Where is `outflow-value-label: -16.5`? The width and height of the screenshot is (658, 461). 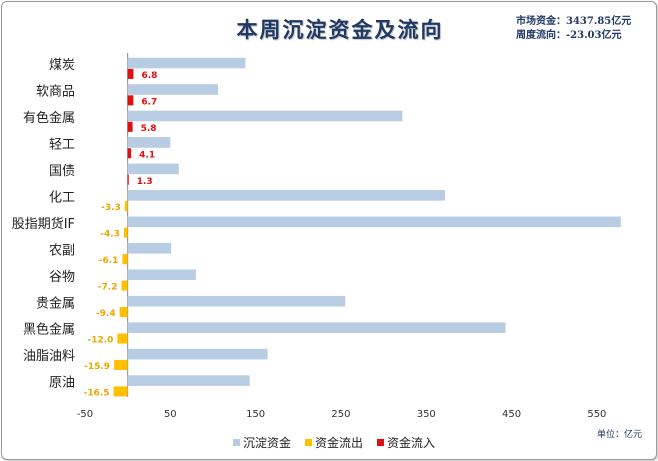 outflow-value-label: -16.5 is located at coordinates (97, 393).